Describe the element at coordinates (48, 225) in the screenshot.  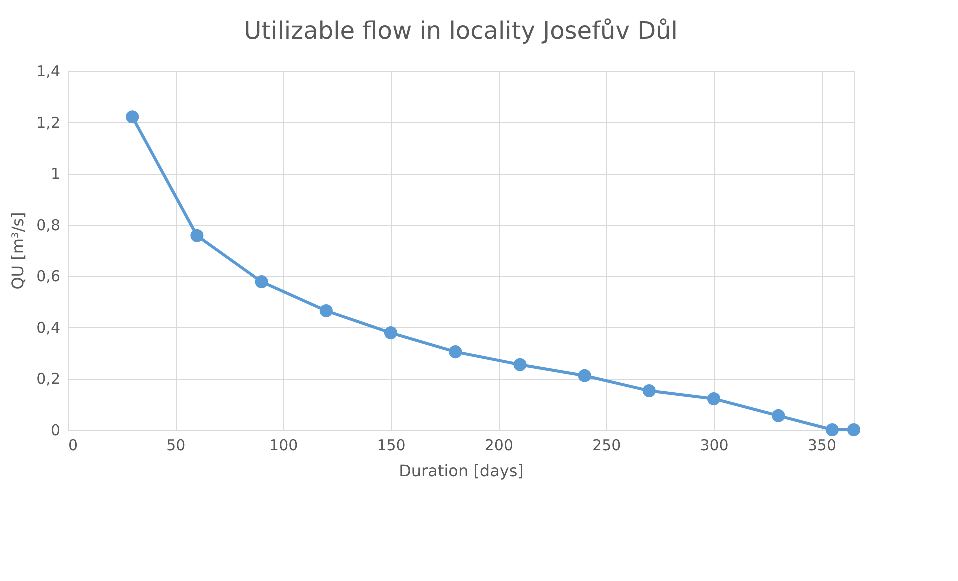
I see `y-tick-label: 0,8` at that location.